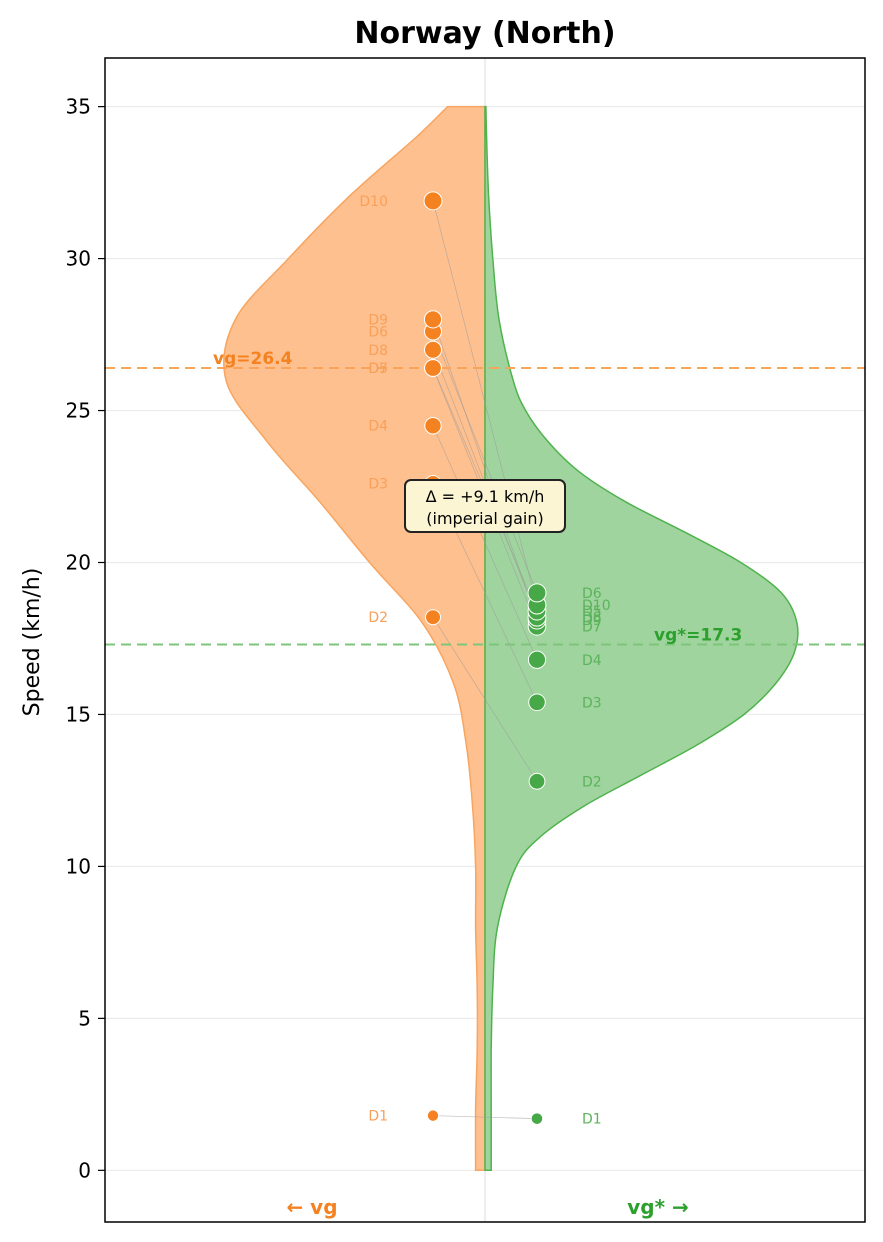 Image resolution: width=883 pixels, height=1242 pixels. I want to click on connector-D9, so click(485, 470).